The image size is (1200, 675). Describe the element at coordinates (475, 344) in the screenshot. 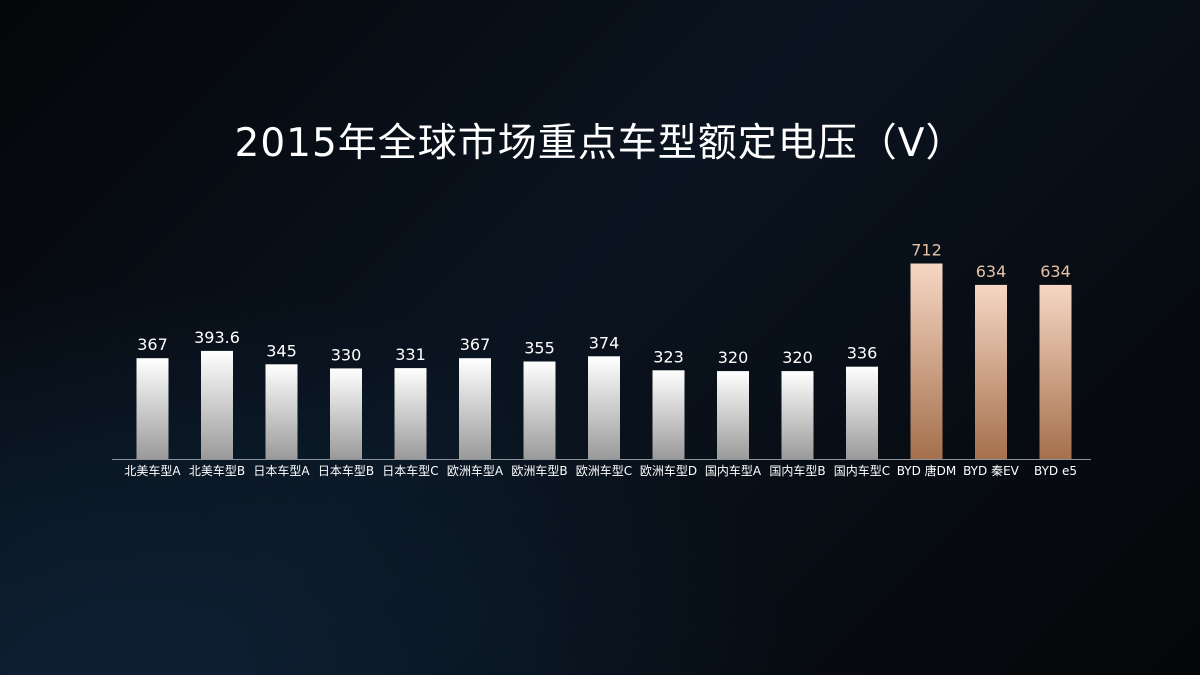

I see `value-label-6: 367` at that location.